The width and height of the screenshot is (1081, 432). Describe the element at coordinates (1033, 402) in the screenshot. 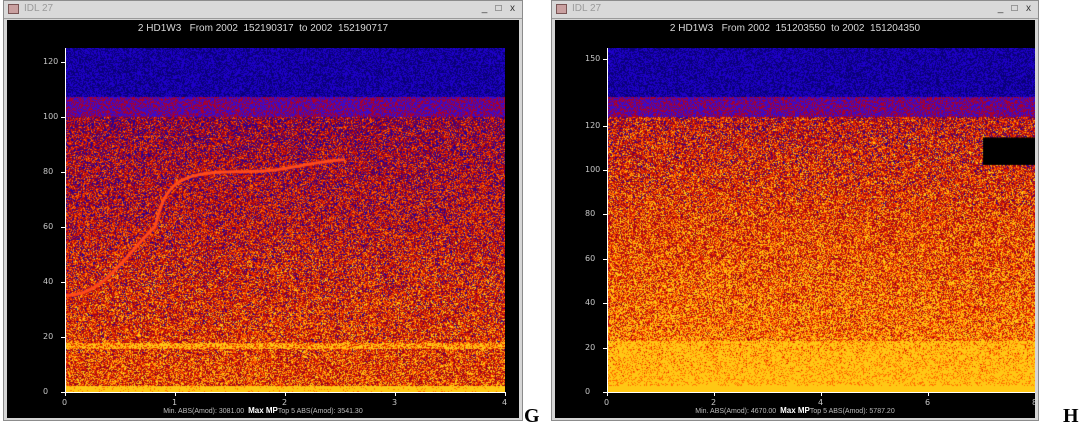

I see `x-tick-label: 8` at that location.